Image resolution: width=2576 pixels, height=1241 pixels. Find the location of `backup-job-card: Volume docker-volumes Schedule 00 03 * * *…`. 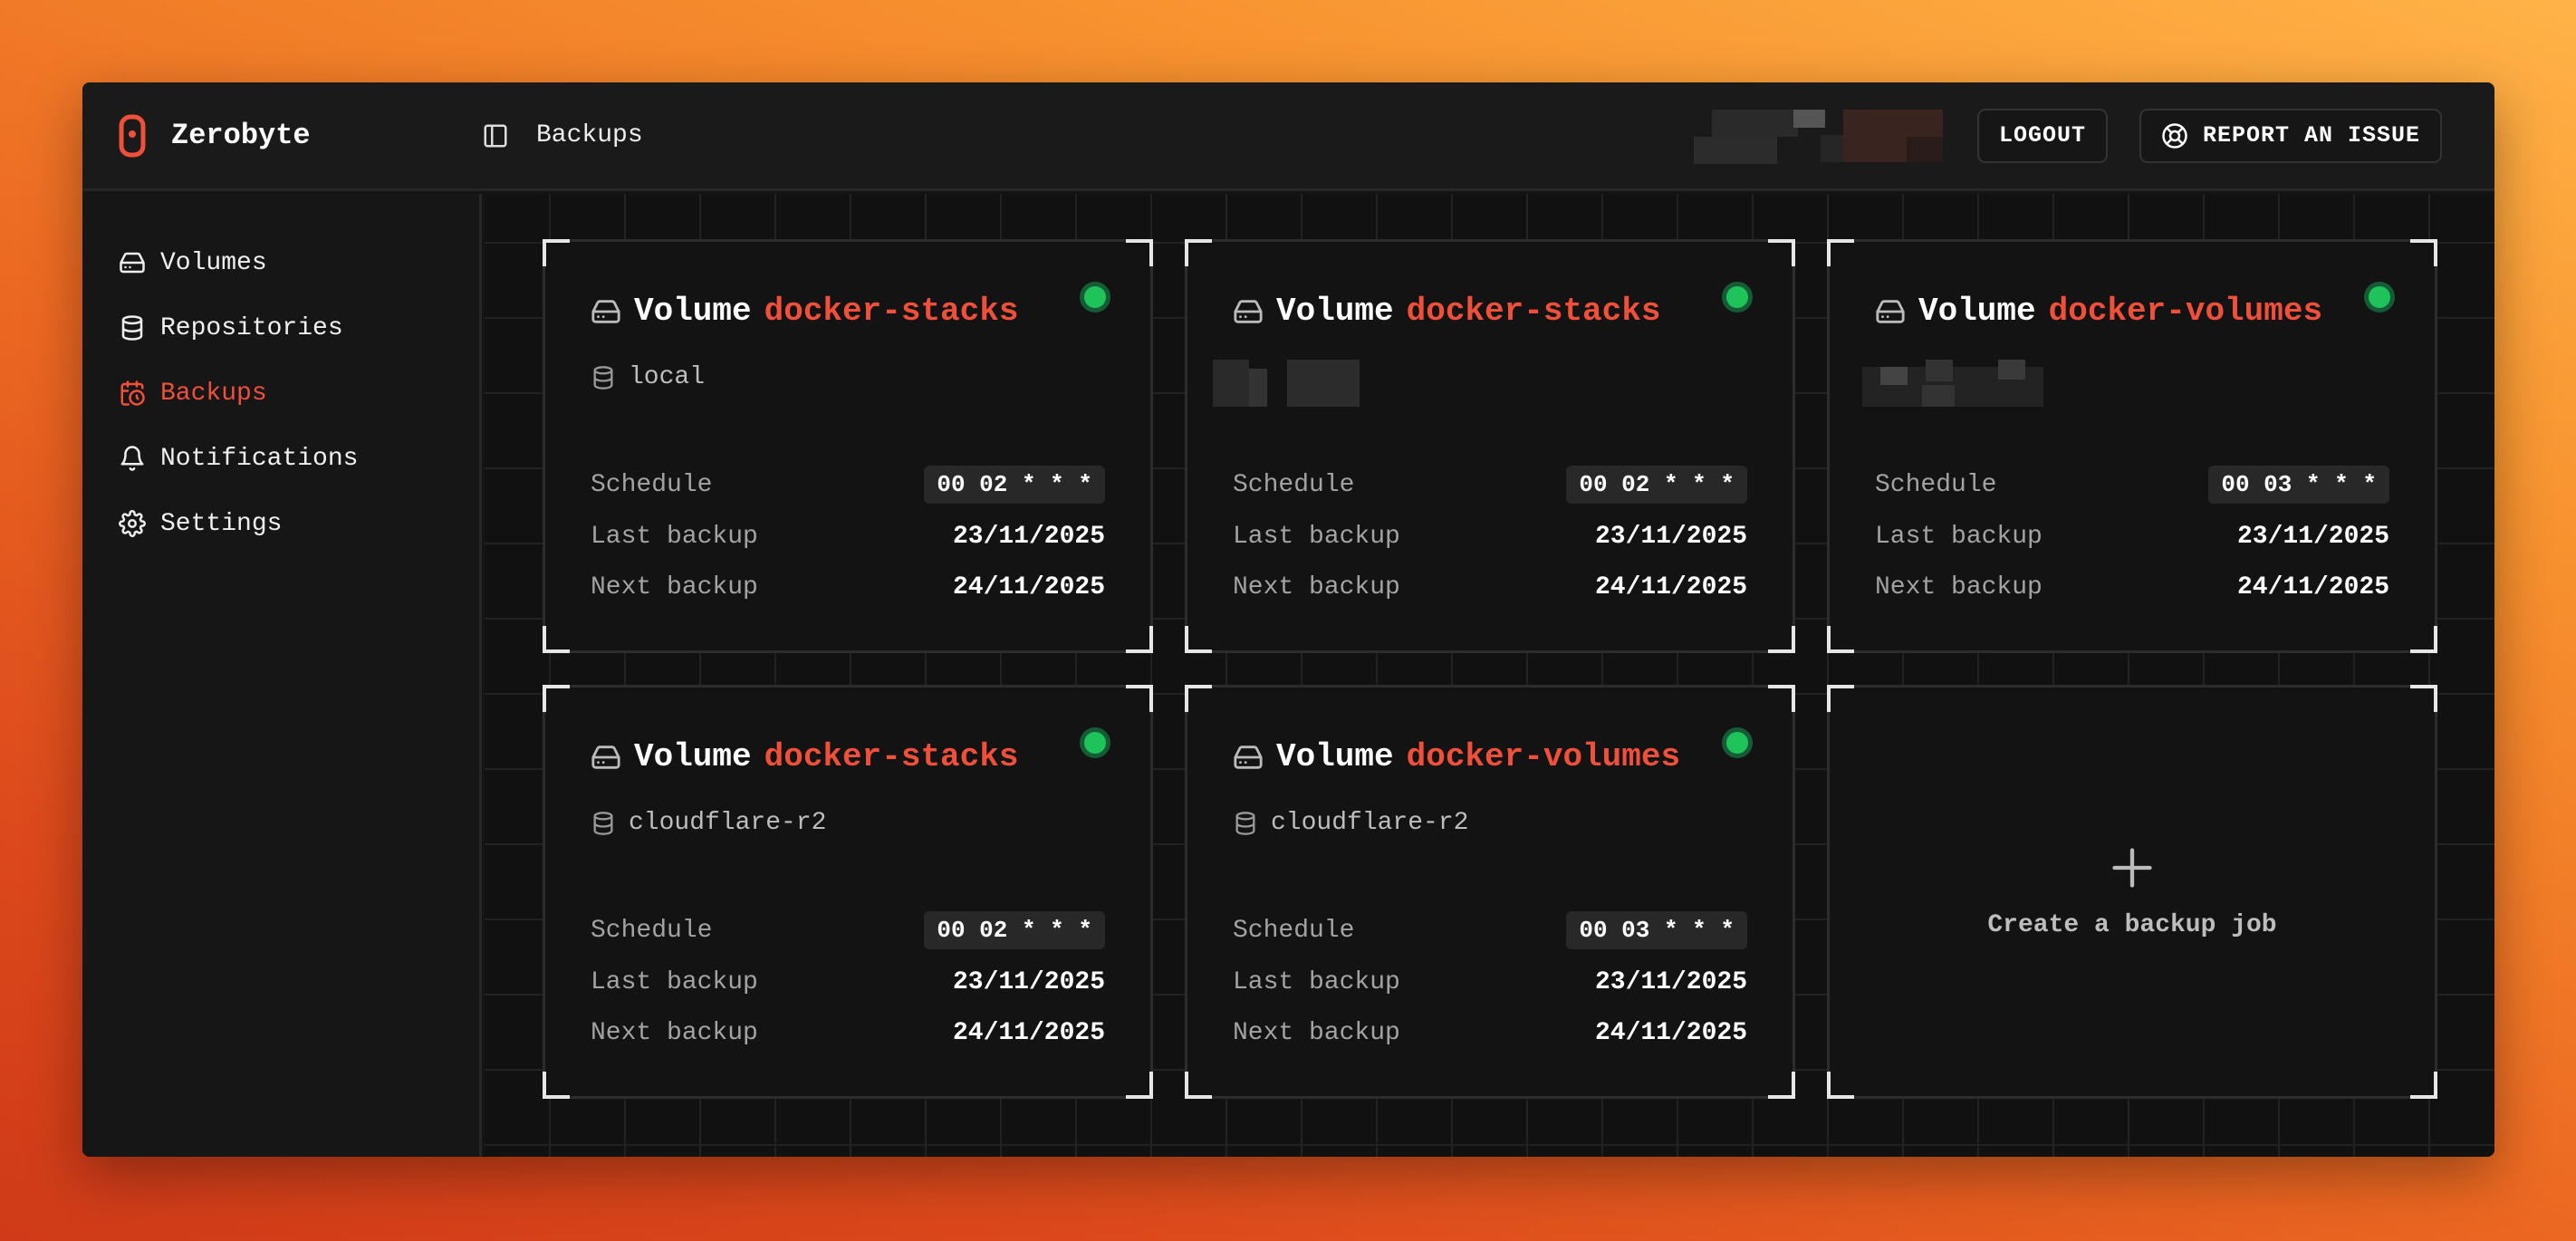

backup-job-card: Volume docker-volumes Schedule 00 03 * * *… is located at coordinates (2132, 446).